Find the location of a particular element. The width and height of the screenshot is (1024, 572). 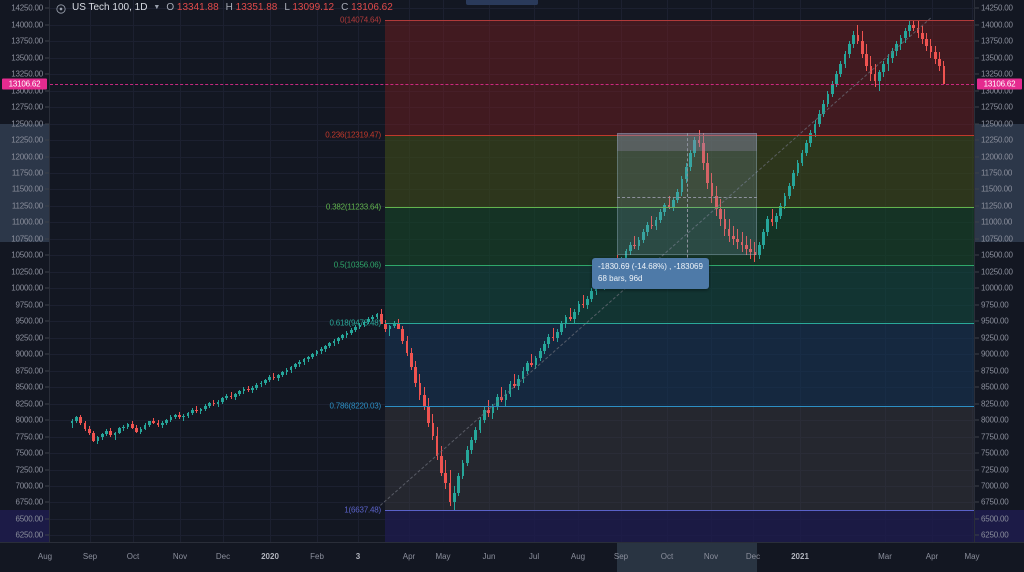

price-tick-label: 8500.00 is located at coordinates (995, 387).